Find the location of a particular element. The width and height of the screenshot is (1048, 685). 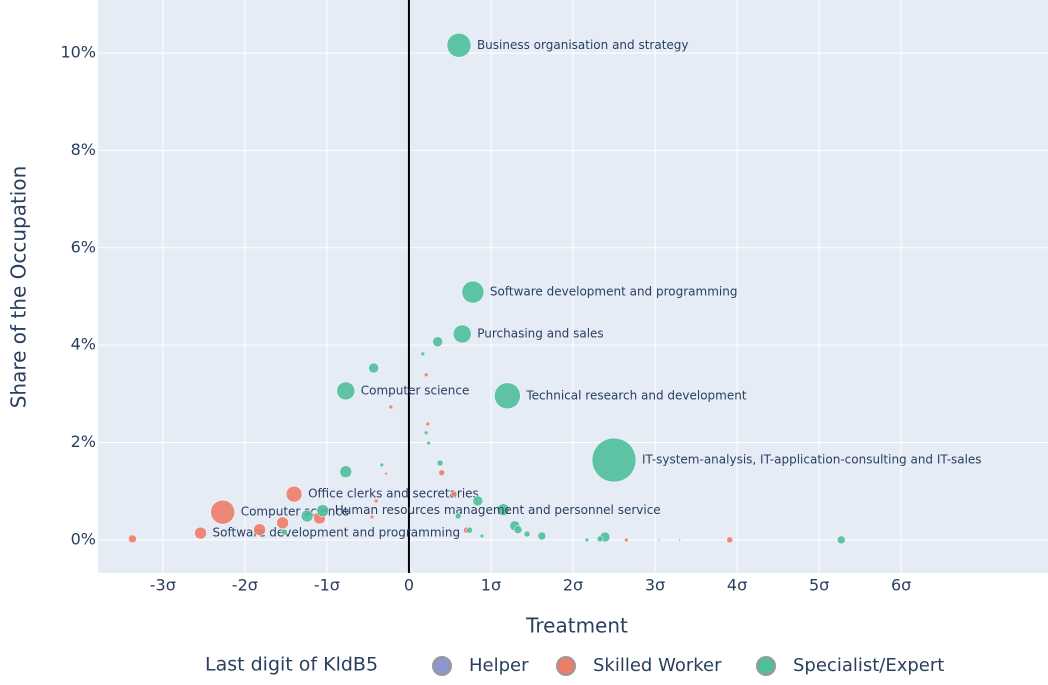

x-tick-label: 1σ is located at coordinates (491, 585).